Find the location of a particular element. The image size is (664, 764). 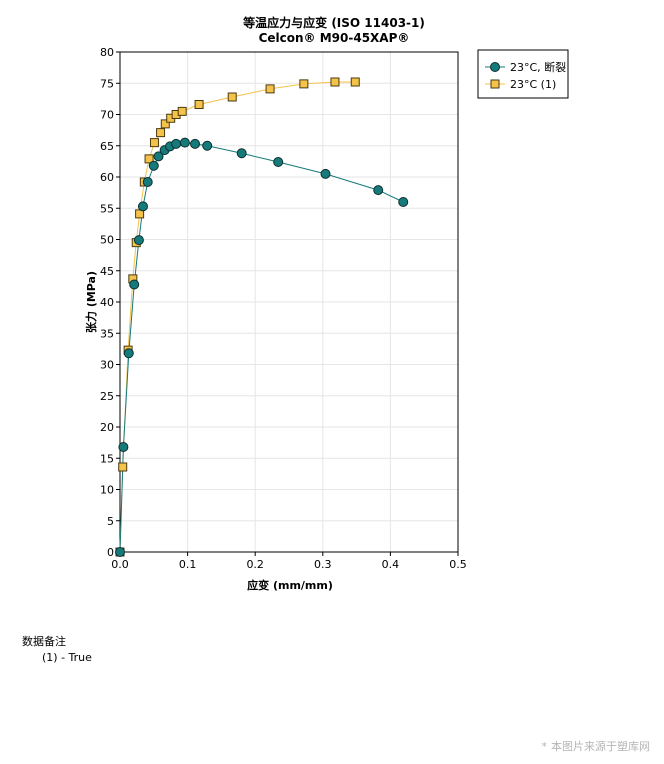

x-tick-label: 0.5 is located at coordinates (458, 564).